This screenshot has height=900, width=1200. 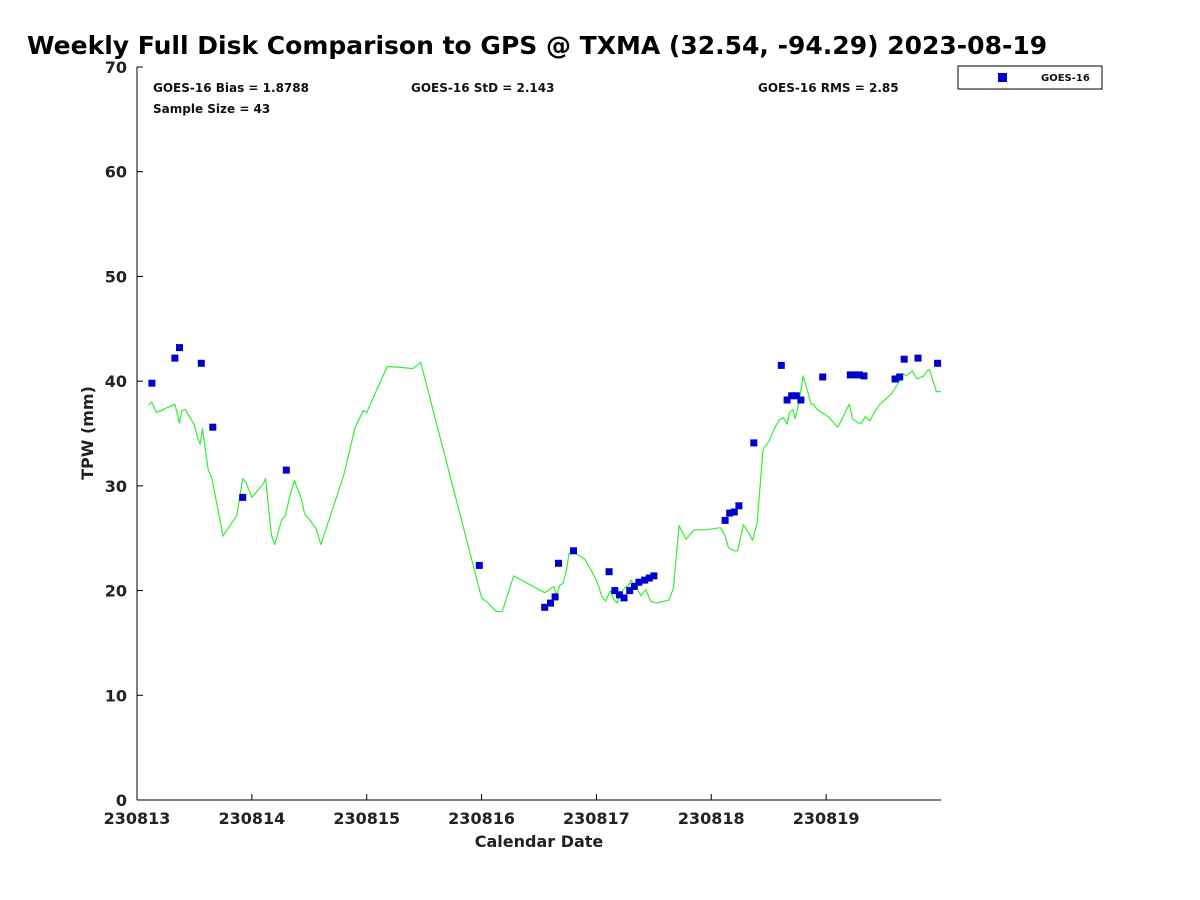 What do you see at coordinates (124, 434) in the screenshot?
I see `y-axis-ticks: 0 10 20 30 40 50 60 70` at bounding box center [124, 434].